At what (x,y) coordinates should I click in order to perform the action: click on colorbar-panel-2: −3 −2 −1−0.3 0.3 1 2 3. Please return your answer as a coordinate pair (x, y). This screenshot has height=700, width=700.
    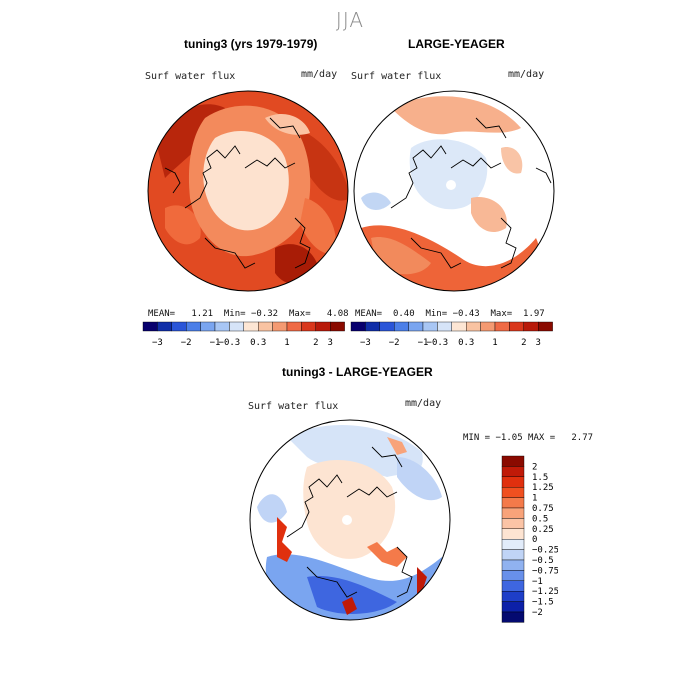
    Looking at the image, I should click on (451, 334).